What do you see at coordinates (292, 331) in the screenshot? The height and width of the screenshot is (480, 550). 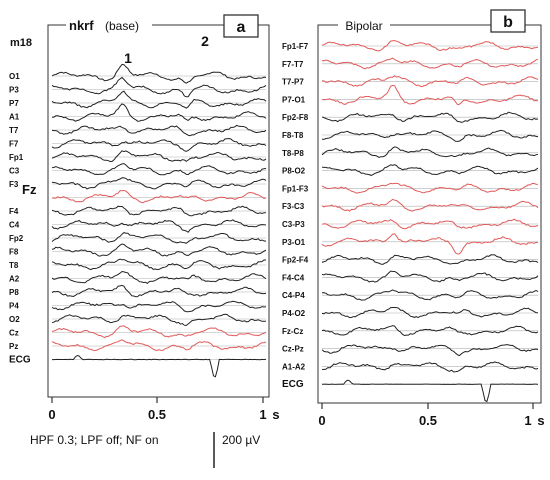 I see `panel-b-channel-label: Fz-Cz` at bounding box center [292, 331].